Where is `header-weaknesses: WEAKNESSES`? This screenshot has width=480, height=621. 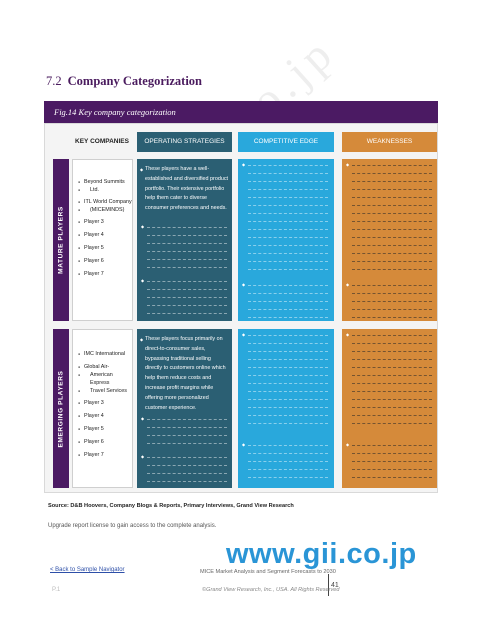 header-weaknesses: WEAKNESSES is located at coordinates (389, 142).